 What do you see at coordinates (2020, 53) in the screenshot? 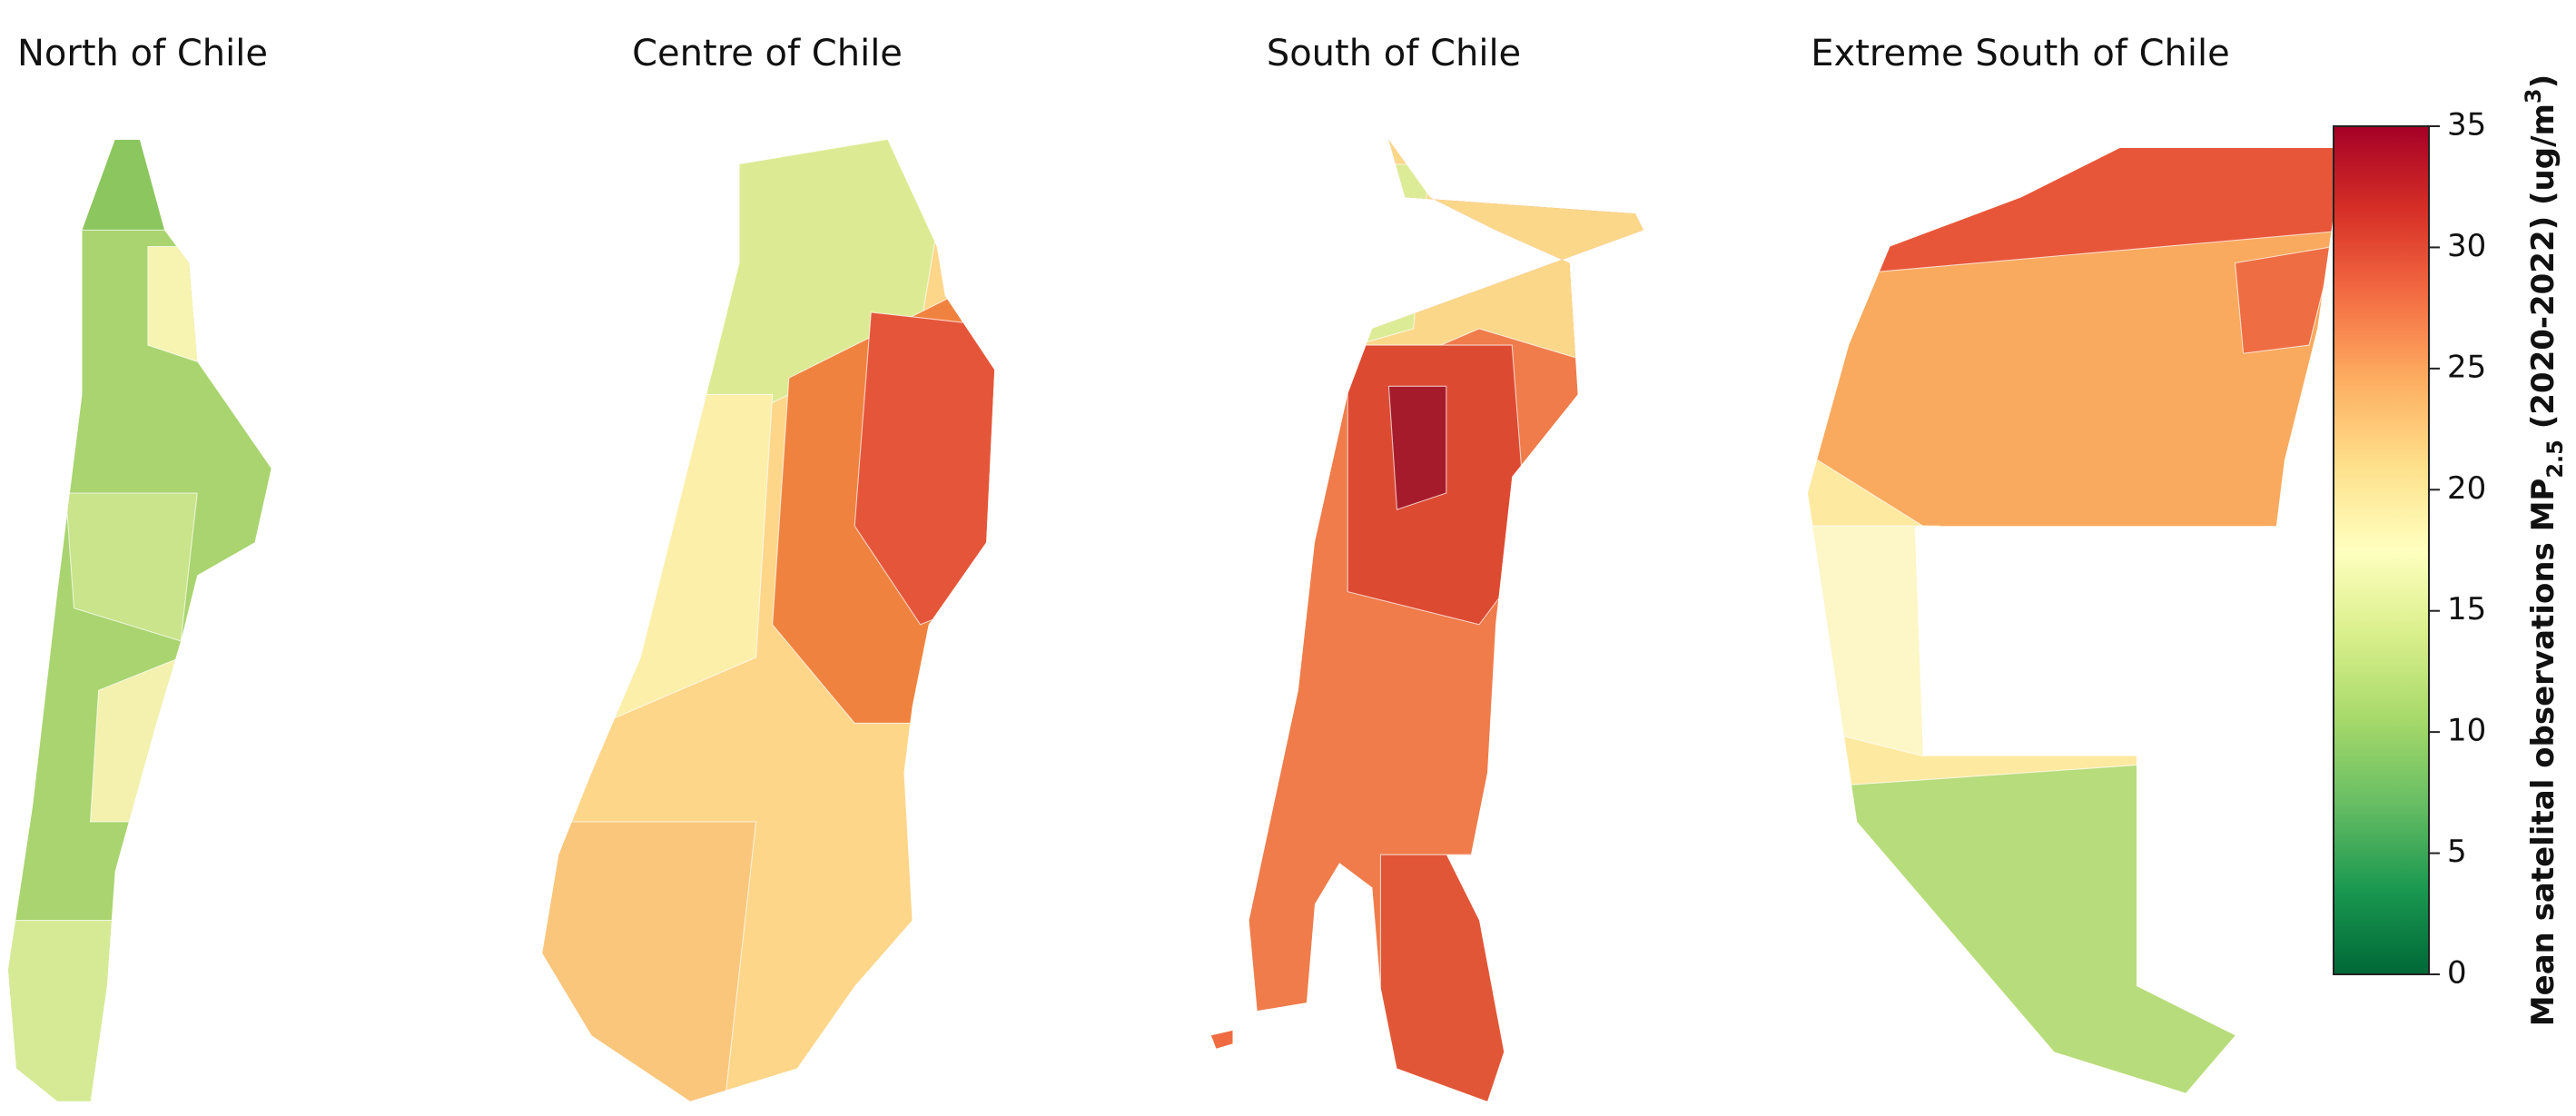
I see `panel-title: Extreme South of Chile` at bounding box center [2020, 53].